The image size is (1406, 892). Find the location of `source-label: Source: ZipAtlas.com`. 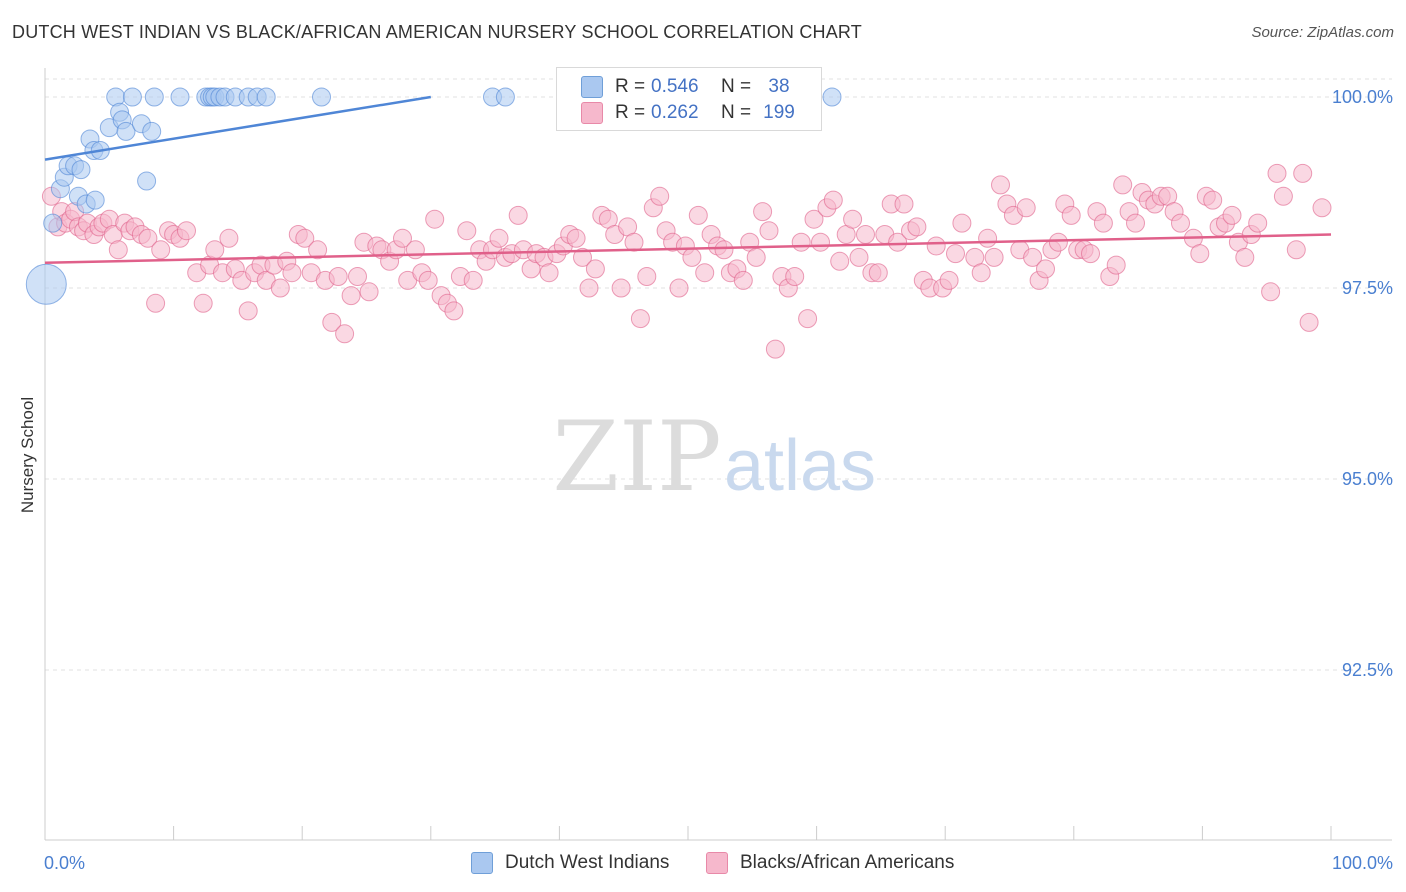

source-label: Source: ZipAtlas.com is located at coordinates (1322, 32).